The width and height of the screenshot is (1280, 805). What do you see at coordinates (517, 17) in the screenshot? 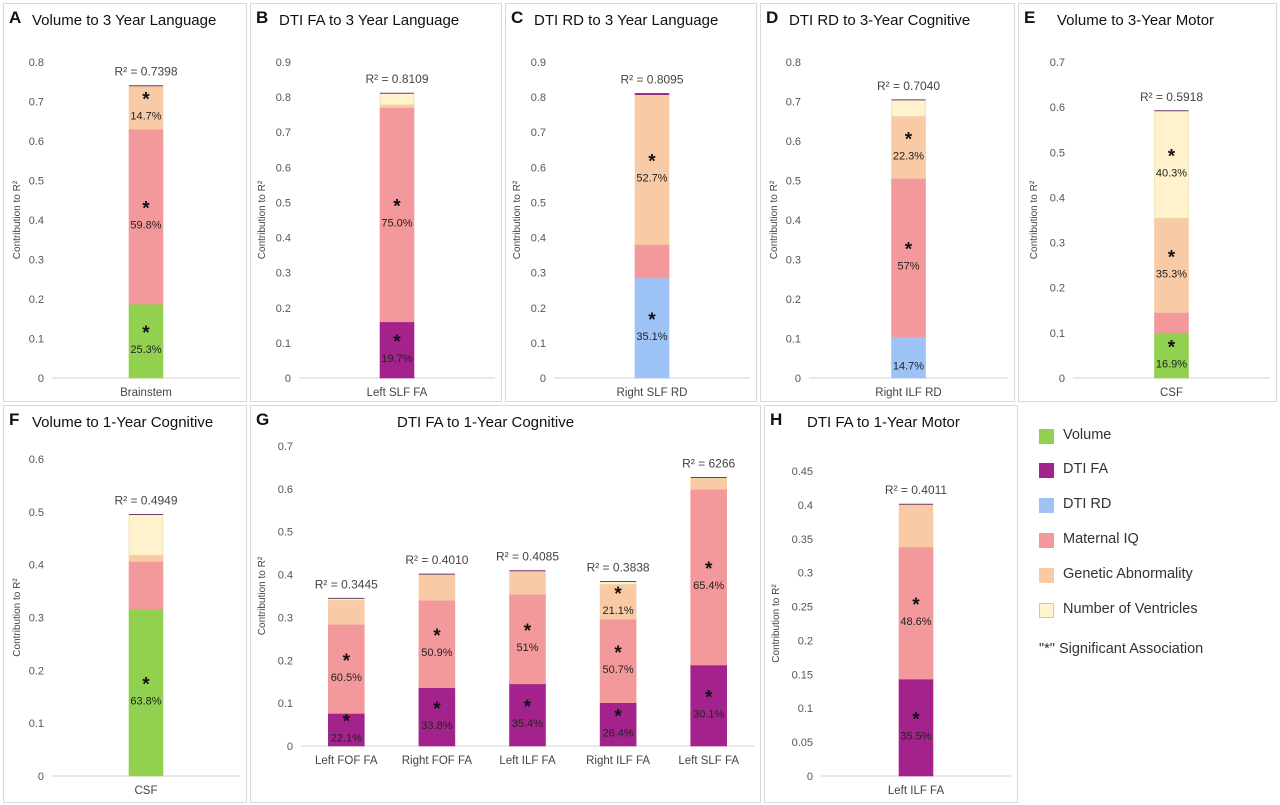
I see `panel-letter: C` at bounding box center [517, 17].